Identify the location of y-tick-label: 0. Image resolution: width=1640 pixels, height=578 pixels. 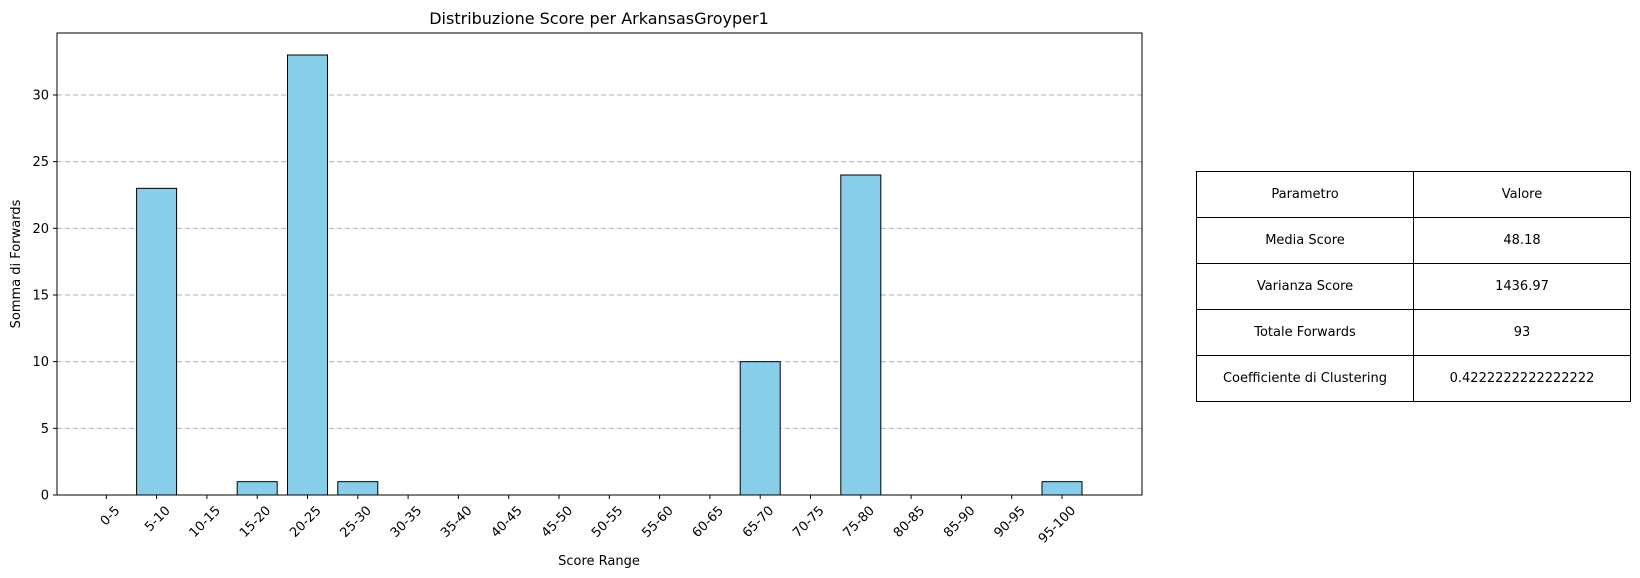
(45, 496).